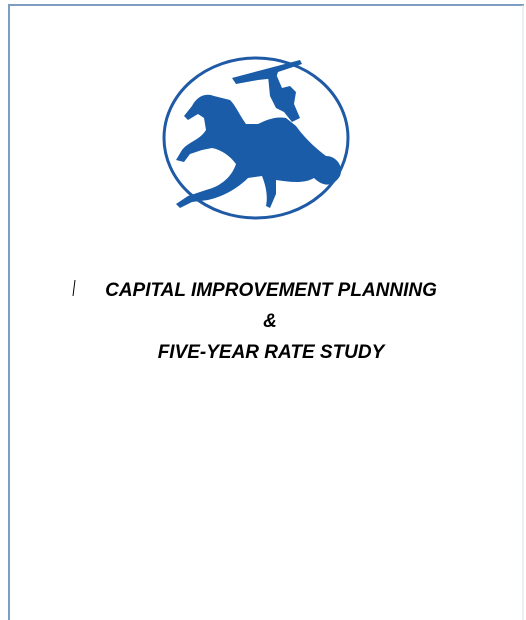 This screenshot has height=620, width=526. I want to click on cursor-mark, so click(74, 288).